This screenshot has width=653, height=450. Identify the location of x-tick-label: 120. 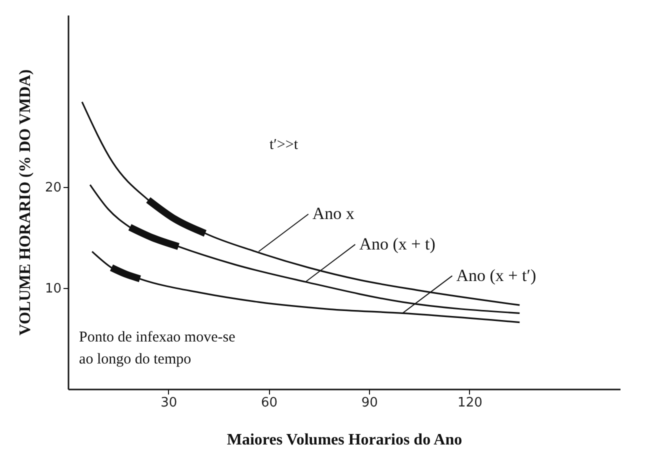
(470, 403).